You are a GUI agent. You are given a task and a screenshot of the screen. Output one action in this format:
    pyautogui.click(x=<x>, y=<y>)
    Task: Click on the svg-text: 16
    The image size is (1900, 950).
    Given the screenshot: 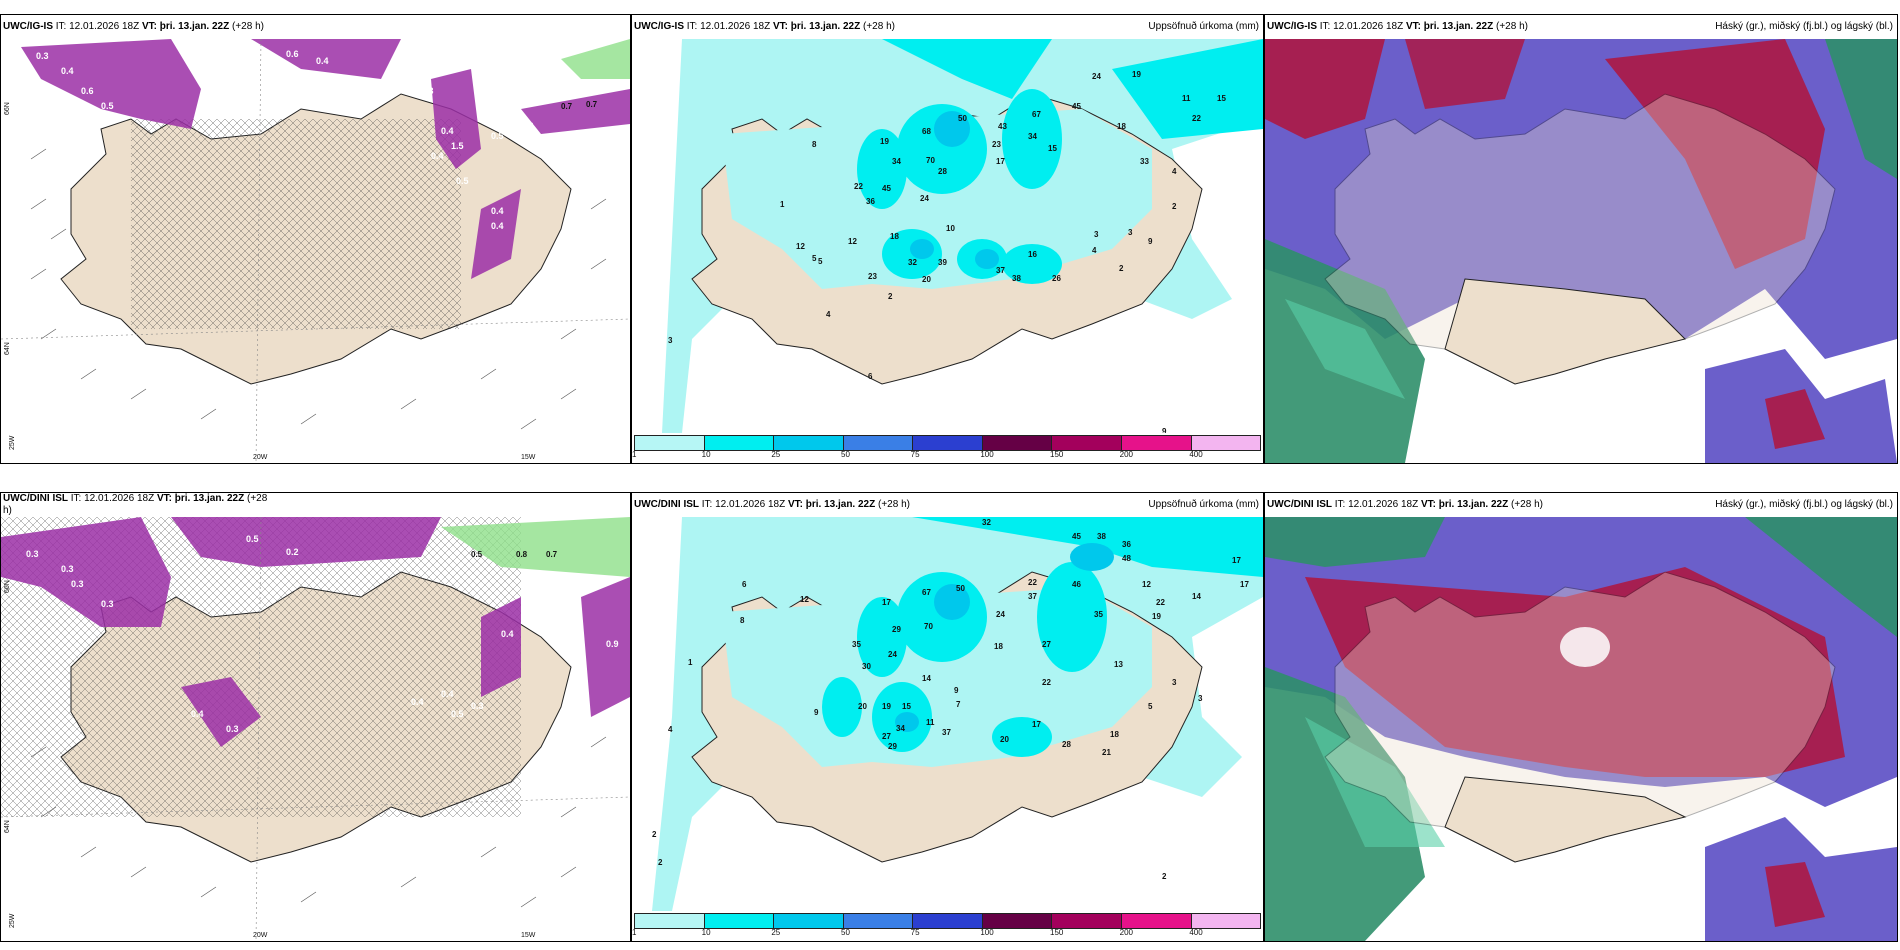 What is the action you would take?
    pyautogui.click(x=1032, y=254)
    